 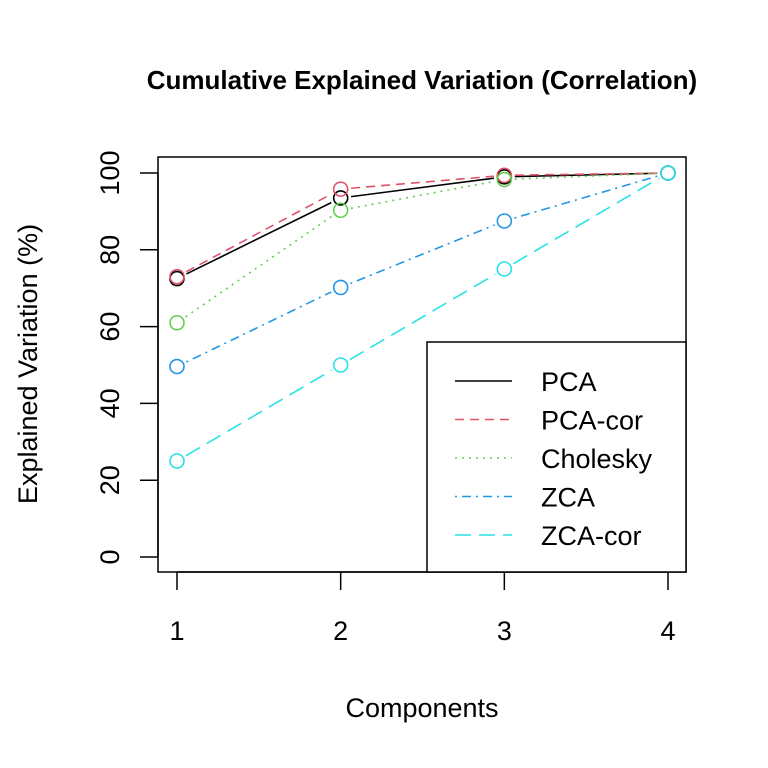 I want to click on y-tick-label: 0, so click(x=110, y=556).